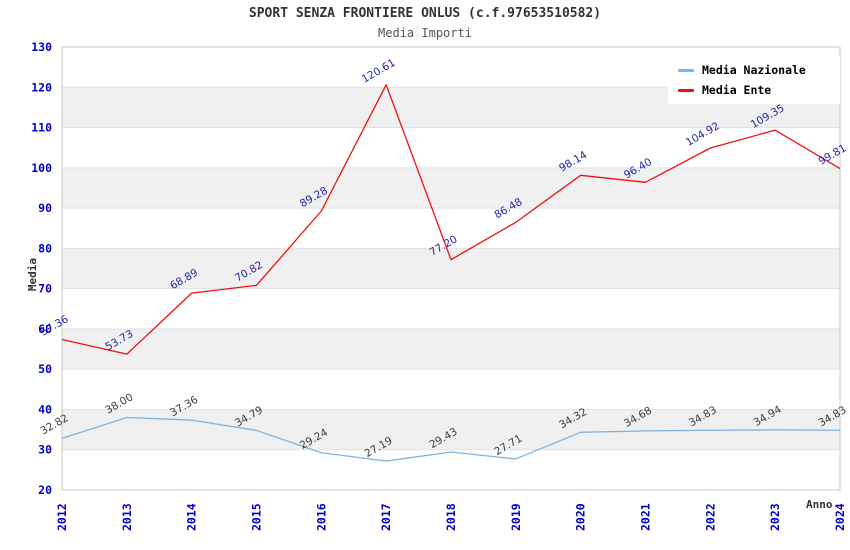  I want to click on chart-legend: Media Nazionale Media Ente, so click(754, 80).